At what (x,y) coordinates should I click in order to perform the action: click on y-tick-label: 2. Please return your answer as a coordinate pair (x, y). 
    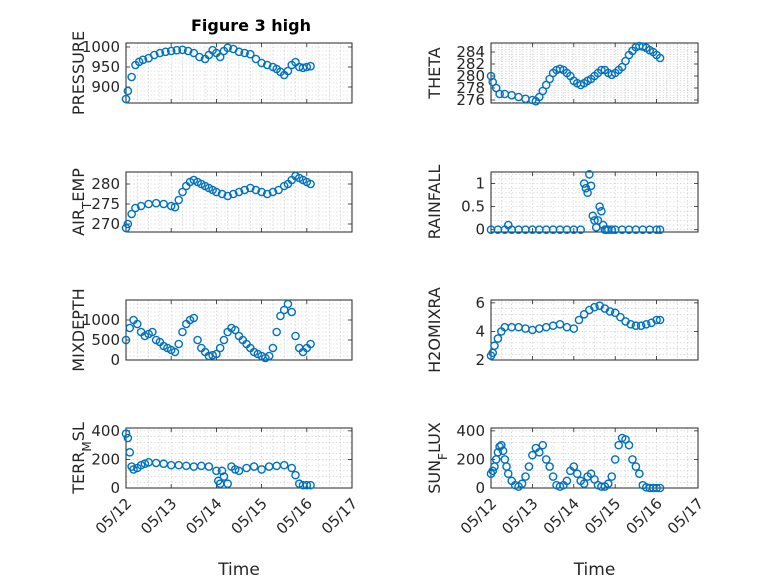
    Looking at the image, I should click on (480, 360).